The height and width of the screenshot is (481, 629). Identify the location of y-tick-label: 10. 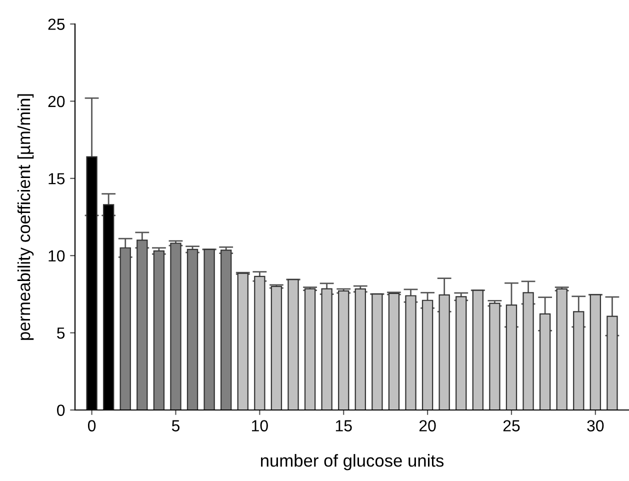
(56, 256).